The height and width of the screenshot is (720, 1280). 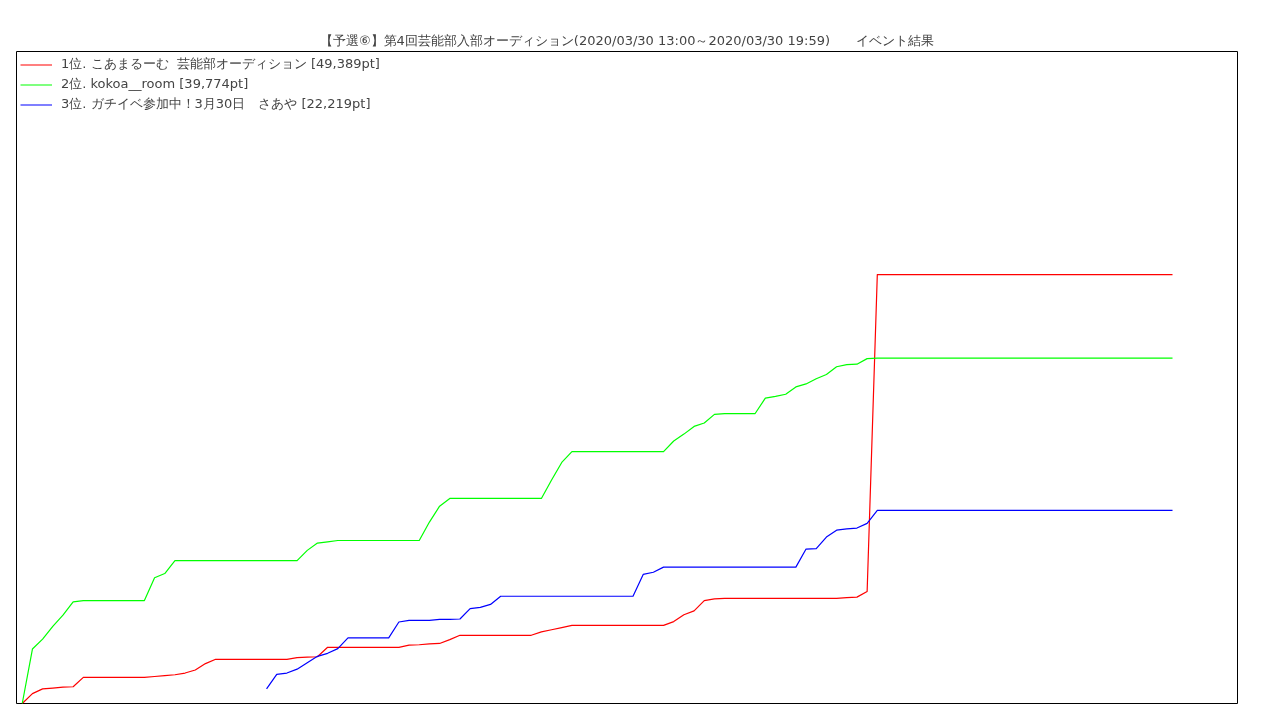 What do you see at coordinates (216, 104) in the screenshot?
I see `legend-label: 3位. ガチイベ参加中！3月30日 さあや [22,219pt]` at bounding box center [216, 104].